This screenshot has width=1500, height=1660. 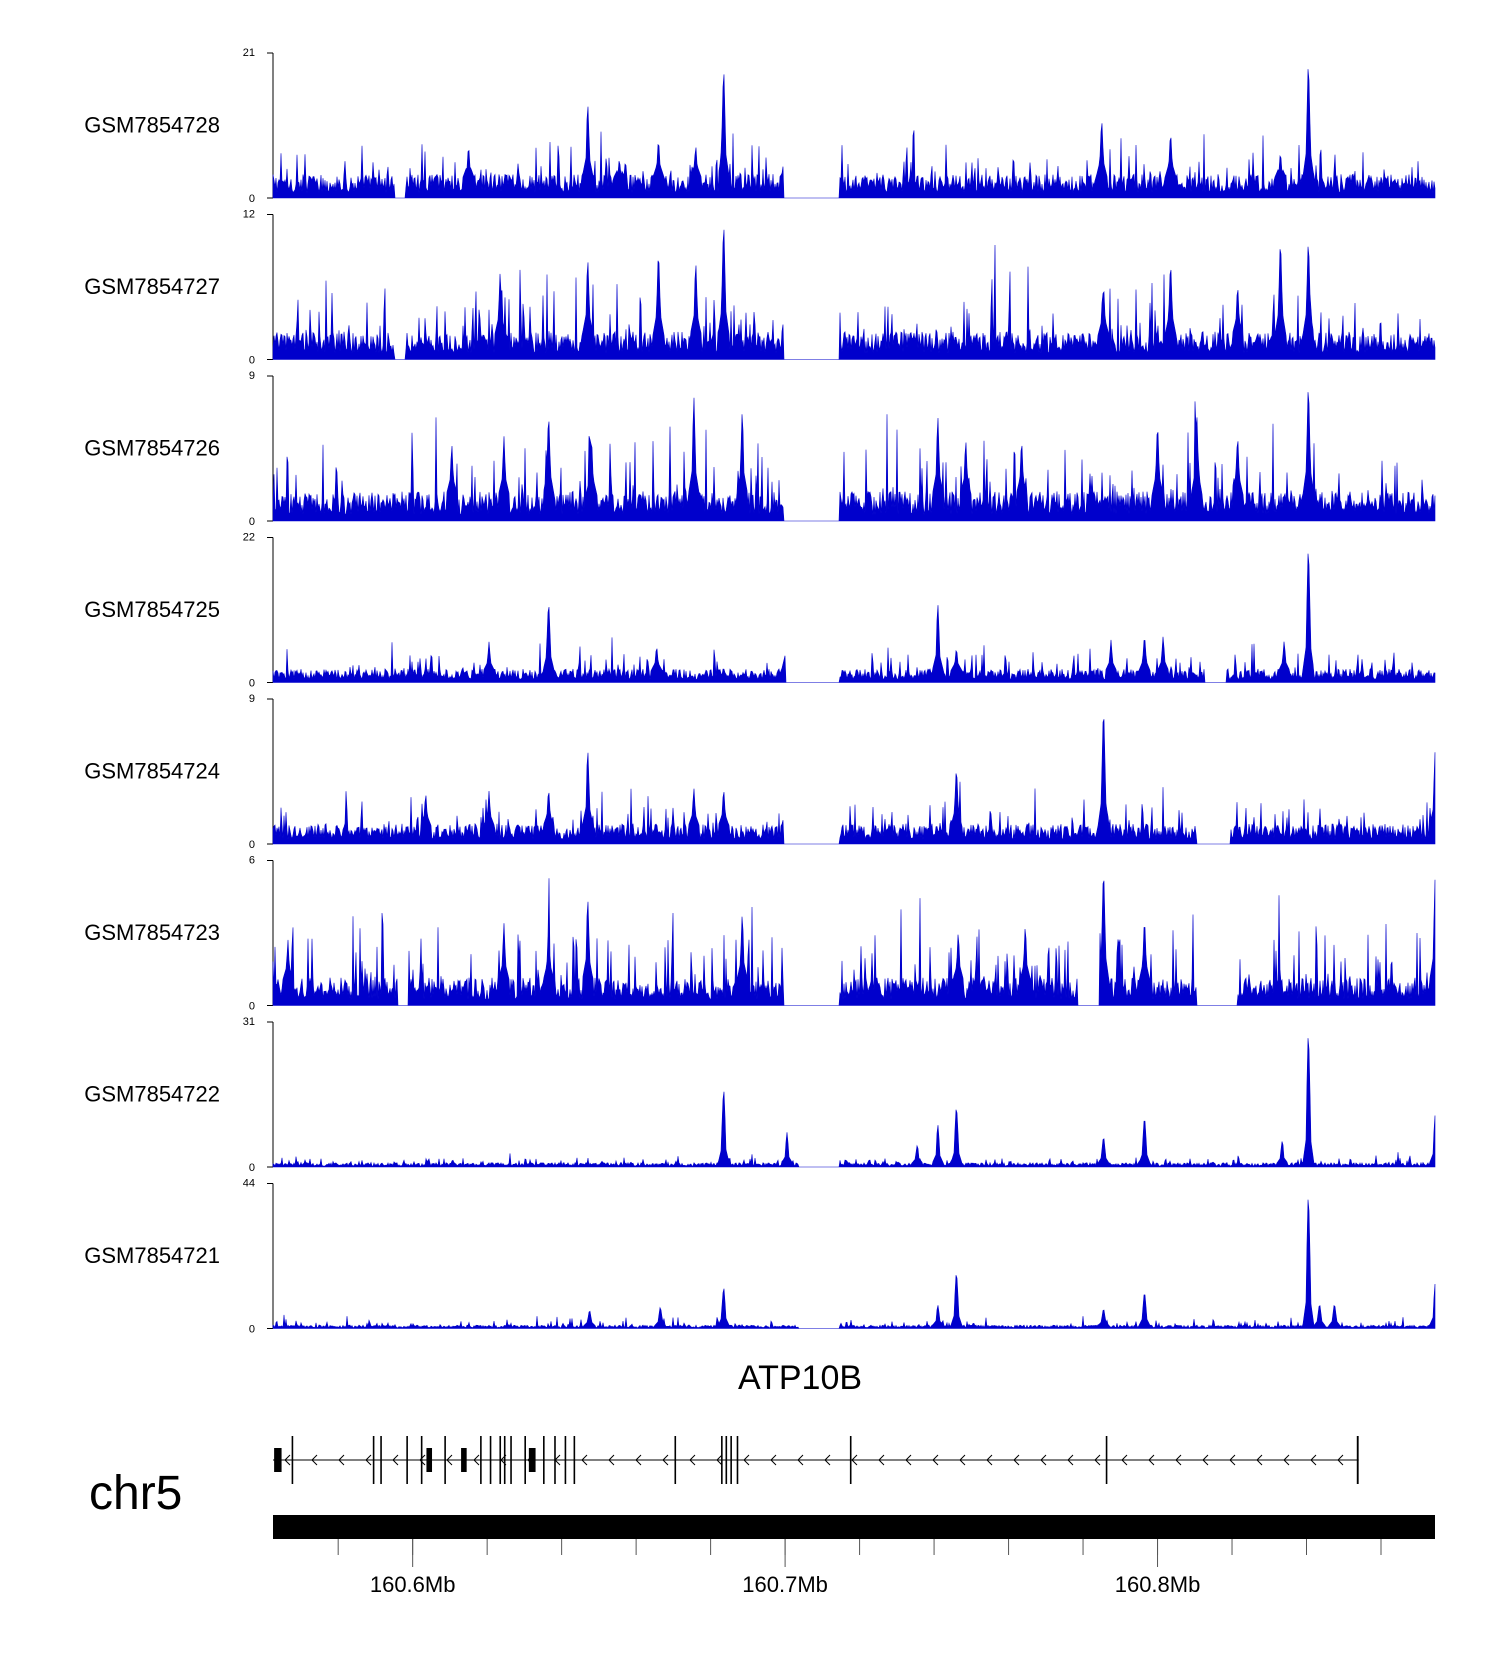 I want to click on track-label: GSM7854721, so click(x=152, y=1255).